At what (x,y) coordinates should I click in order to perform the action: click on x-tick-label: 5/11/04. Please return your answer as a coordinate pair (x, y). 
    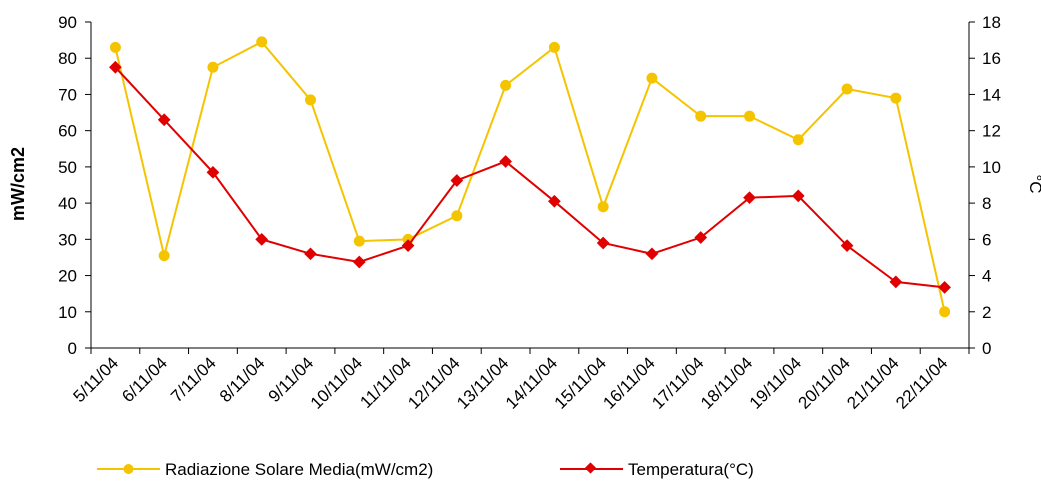
    Looking at the image, I should click on (96, 379).